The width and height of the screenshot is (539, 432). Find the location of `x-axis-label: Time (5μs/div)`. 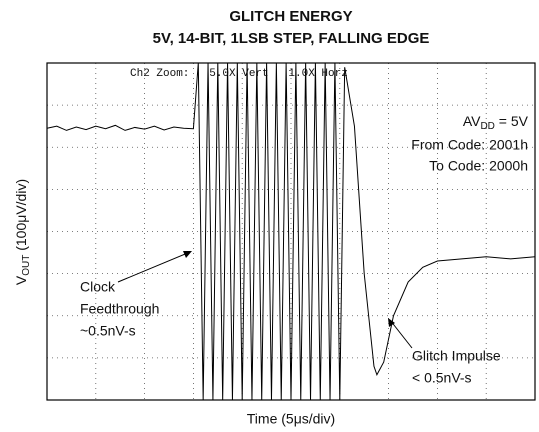

x-axis-label: Time (5μs/div) is located at coordinates (291, 419).